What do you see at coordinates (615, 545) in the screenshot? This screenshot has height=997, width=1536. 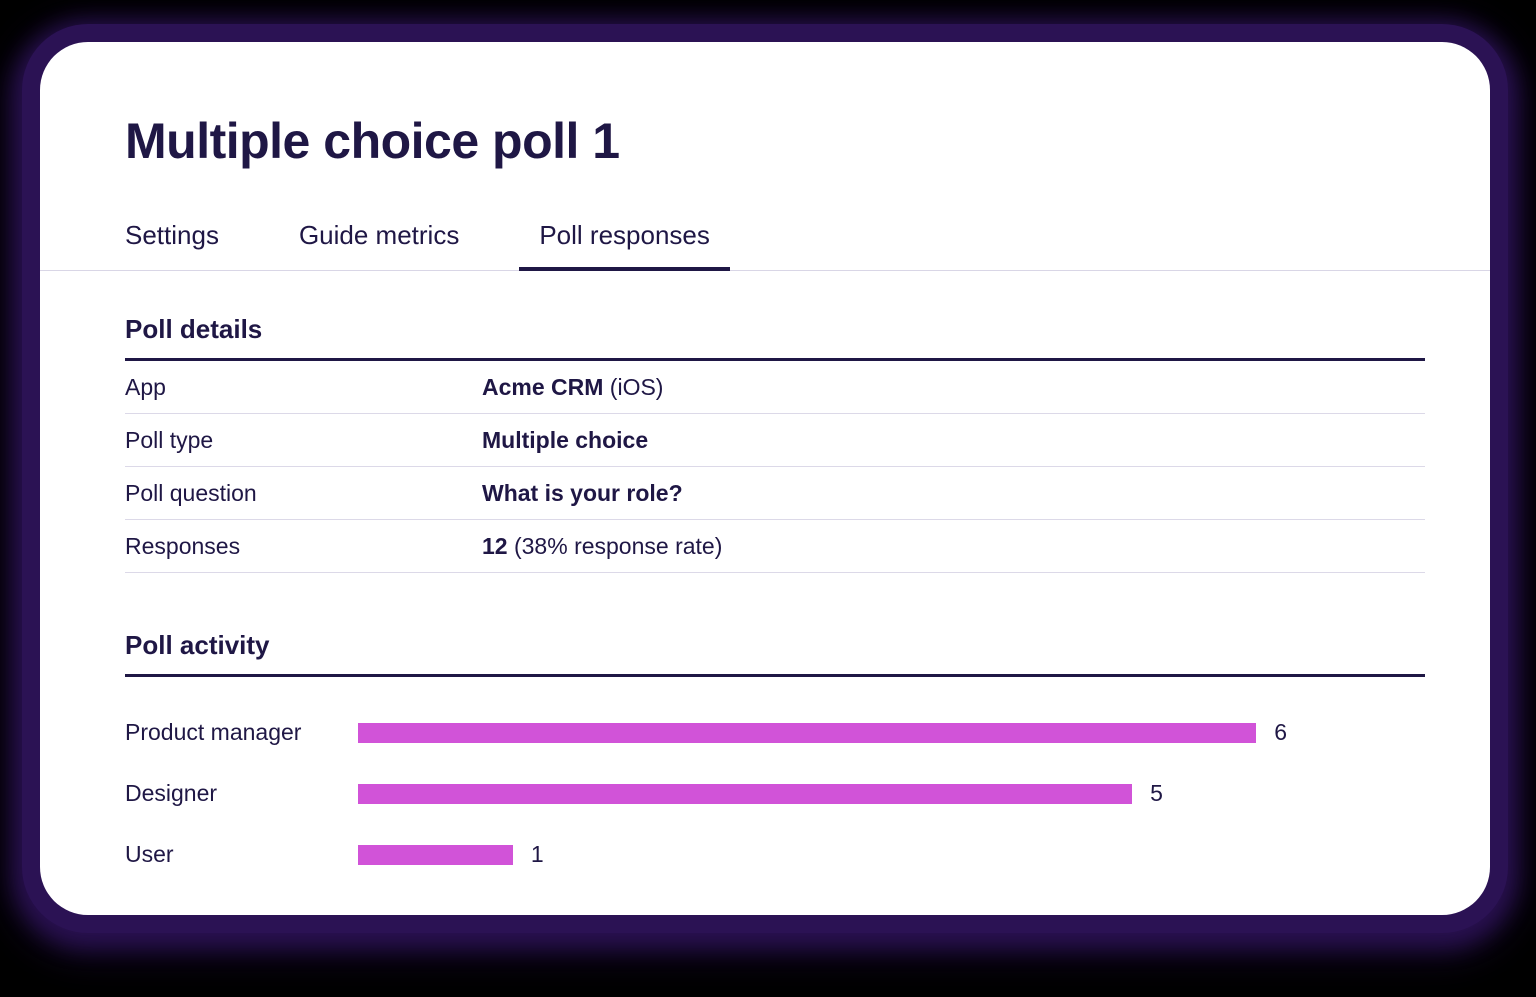 I see `detail-value-rest: (38% response rate)` at bounding box center [615, 545].